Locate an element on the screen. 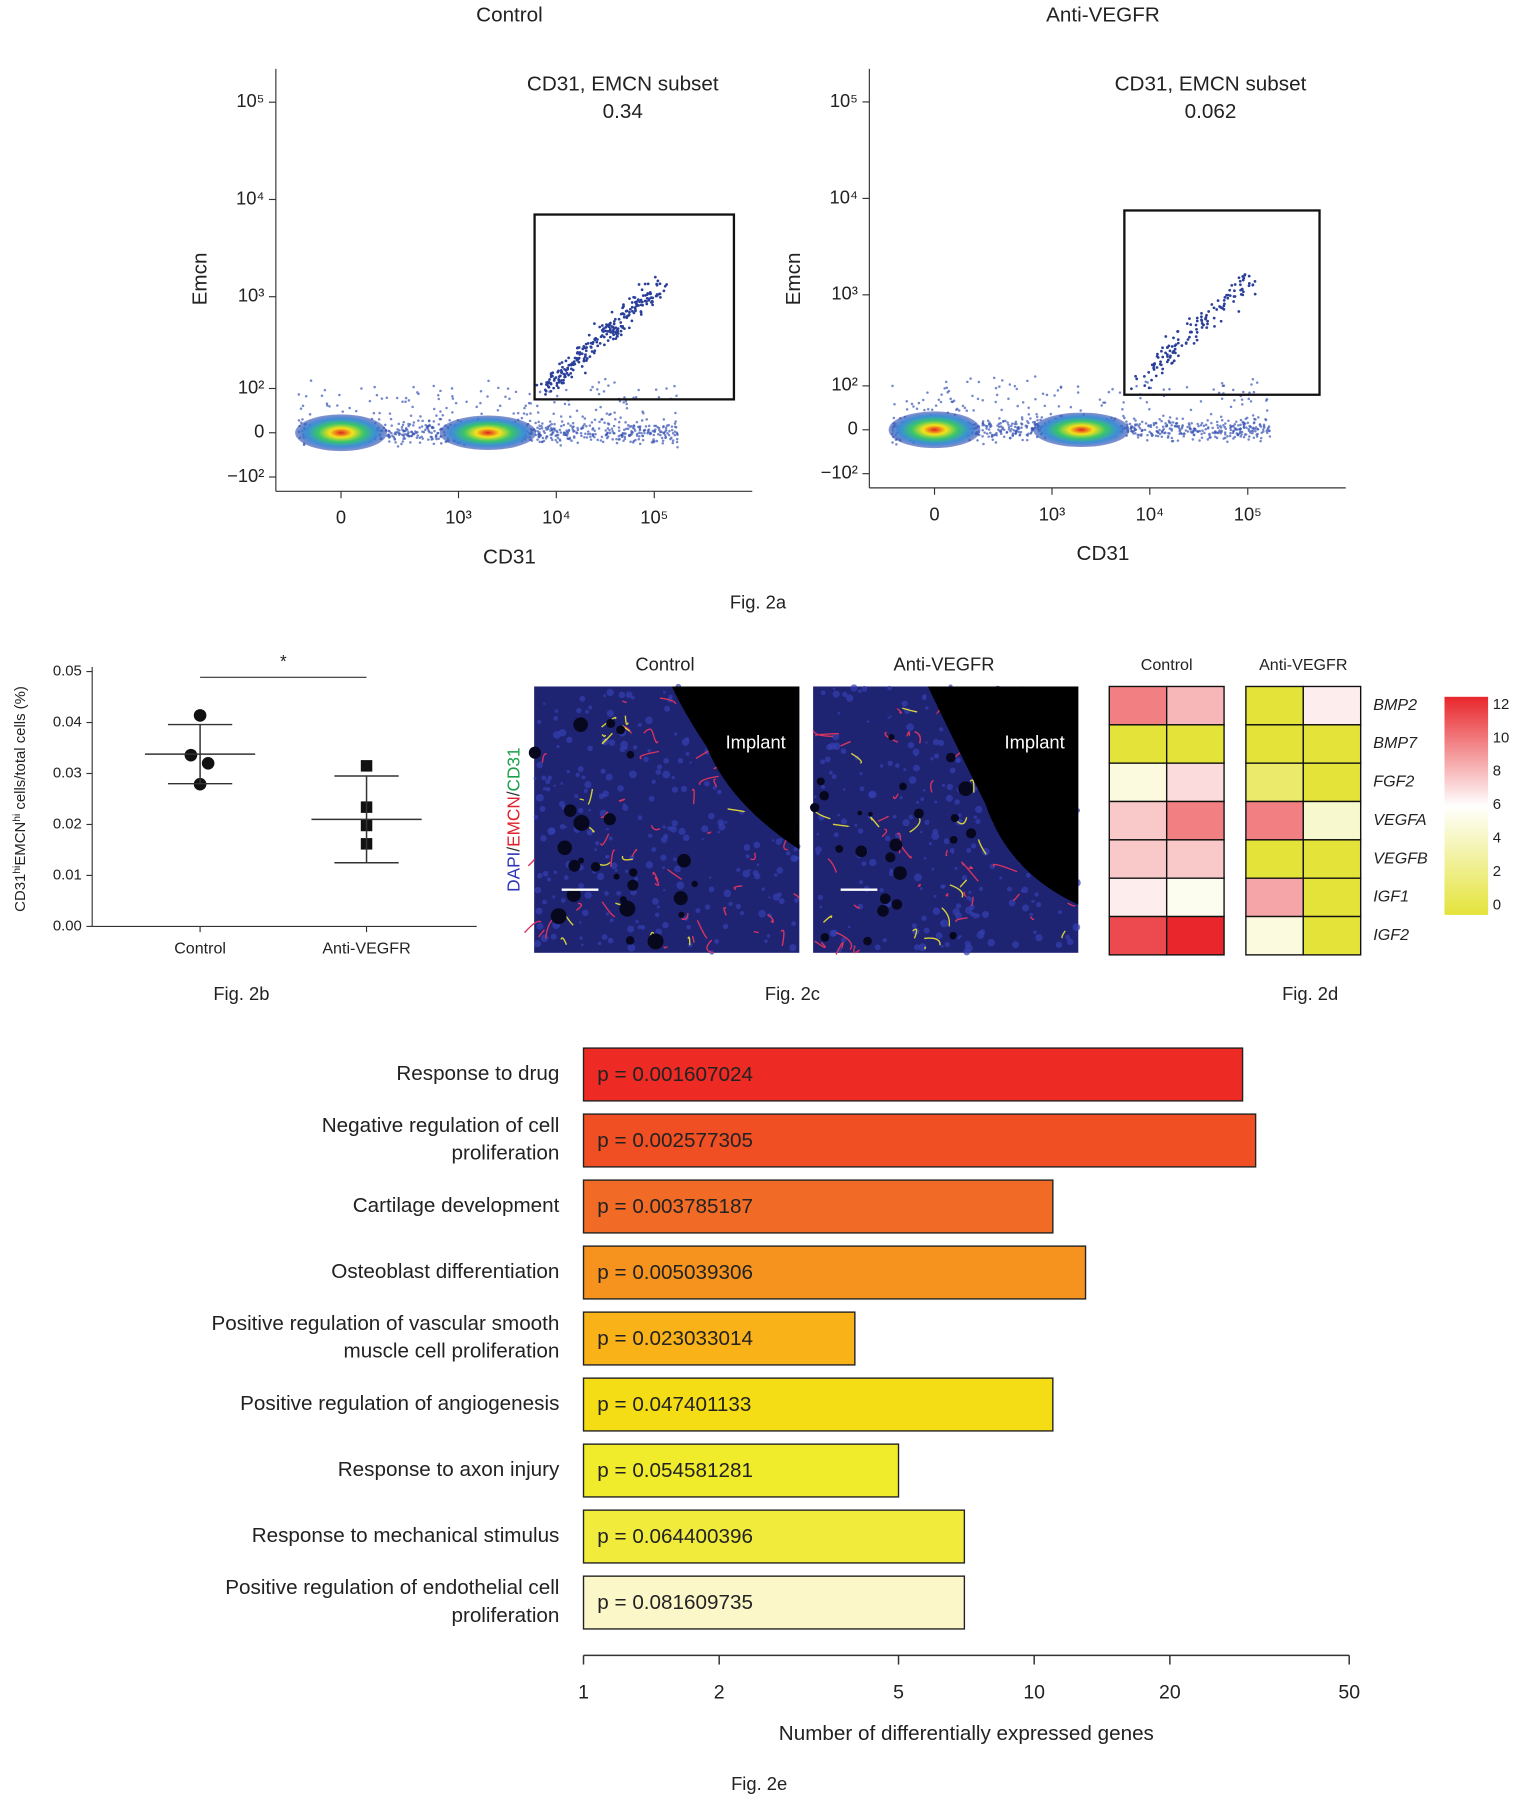 This screenshot has width=1516, height=1805. column-header: Anti-VEGFR is located at coordinates (1303, 665).